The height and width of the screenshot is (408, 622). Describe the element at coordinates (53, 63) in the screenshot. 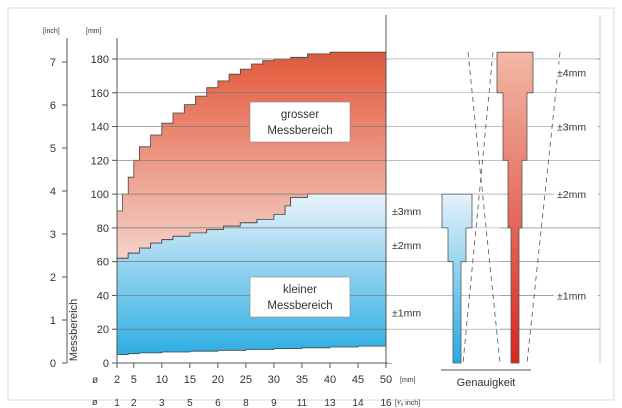

I see `inch-tick-label: 7` at that location.